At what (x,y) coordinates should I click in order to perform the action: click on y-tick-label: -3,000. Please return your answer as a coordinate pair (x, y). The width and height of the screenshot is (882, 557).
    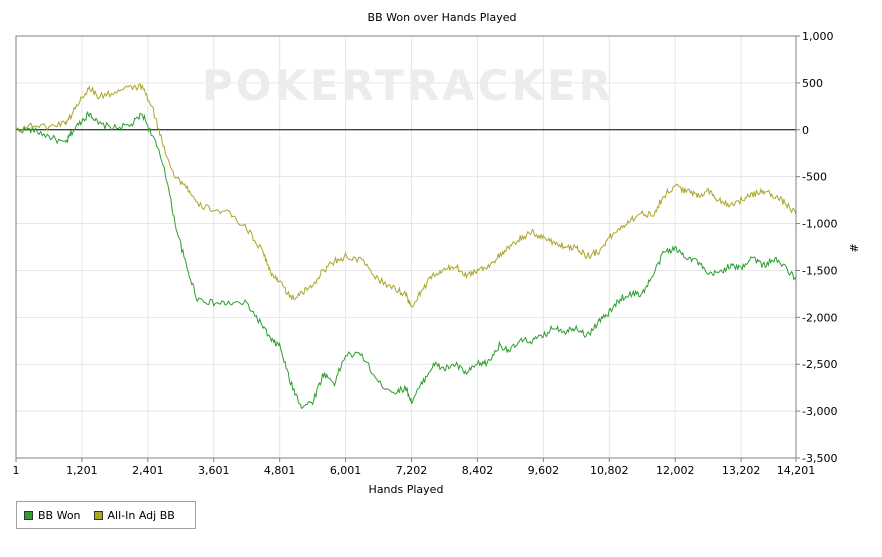
    Looking at the image, I should click on (819, 411).